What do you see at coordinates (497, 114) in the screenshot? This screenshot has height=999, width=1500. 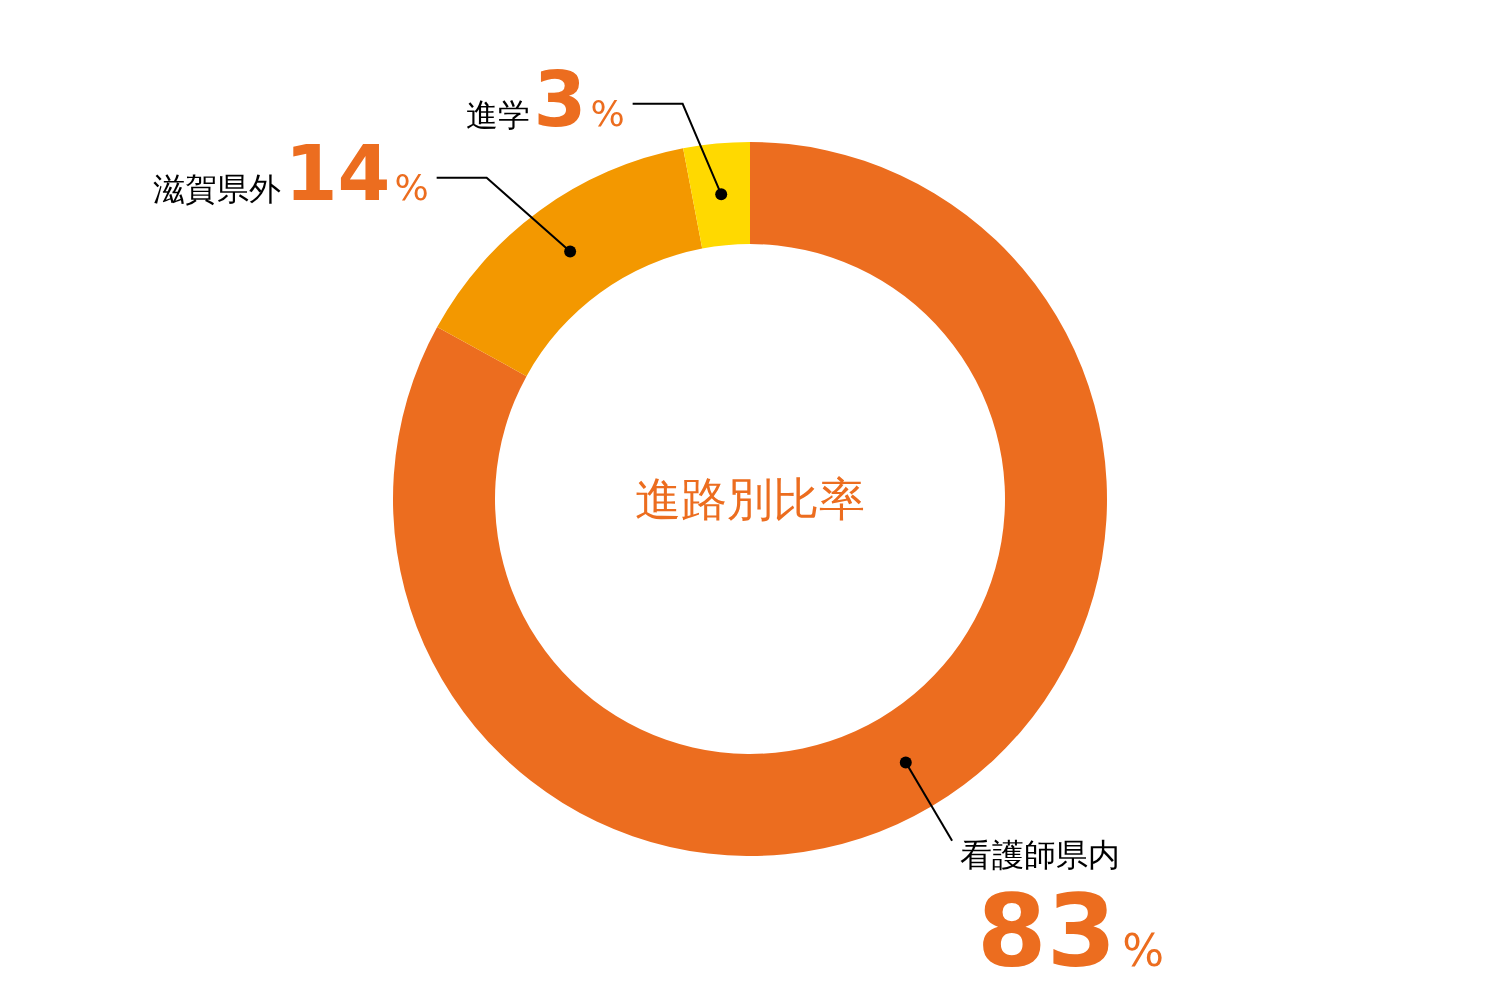 I see `slice-label: 進学` at bounding box center [497, 114].